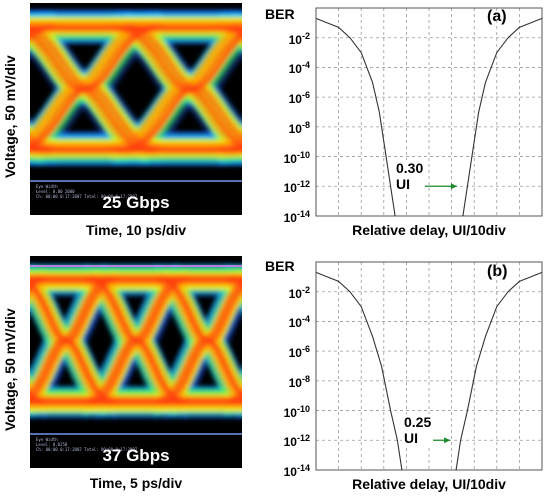 This screenshot has height=497, width=550. What do you see at coordinates (497, 271) in the screenshot?
I see `plot-letter: (b)` at bounding box center [497, 271].